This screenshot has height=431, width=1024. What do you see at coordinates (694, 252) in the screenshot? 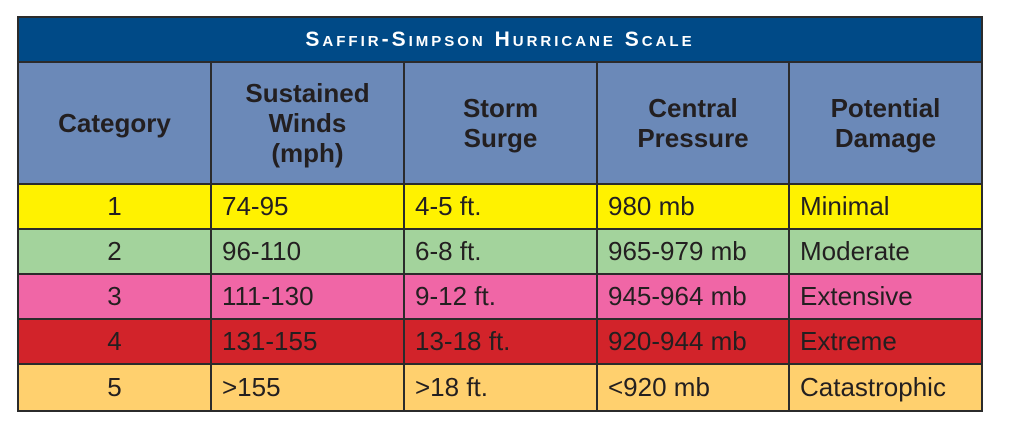
I see `row-2-pressure: 965-979 mb` at bounding box center [694, 252].